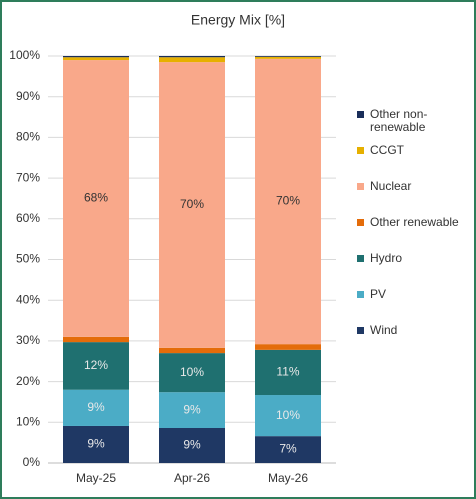  I want to click on legend-label: CCGT, so click(387, 150).